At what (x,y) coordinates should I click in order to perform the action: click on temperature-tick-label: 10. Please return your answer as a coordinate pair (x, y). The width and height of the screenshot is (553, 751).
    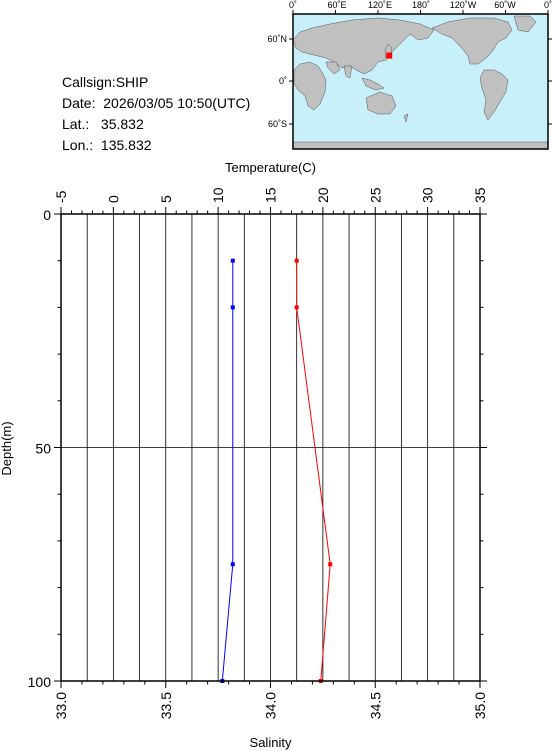
    Looking at the image, I should click on (218, 195).